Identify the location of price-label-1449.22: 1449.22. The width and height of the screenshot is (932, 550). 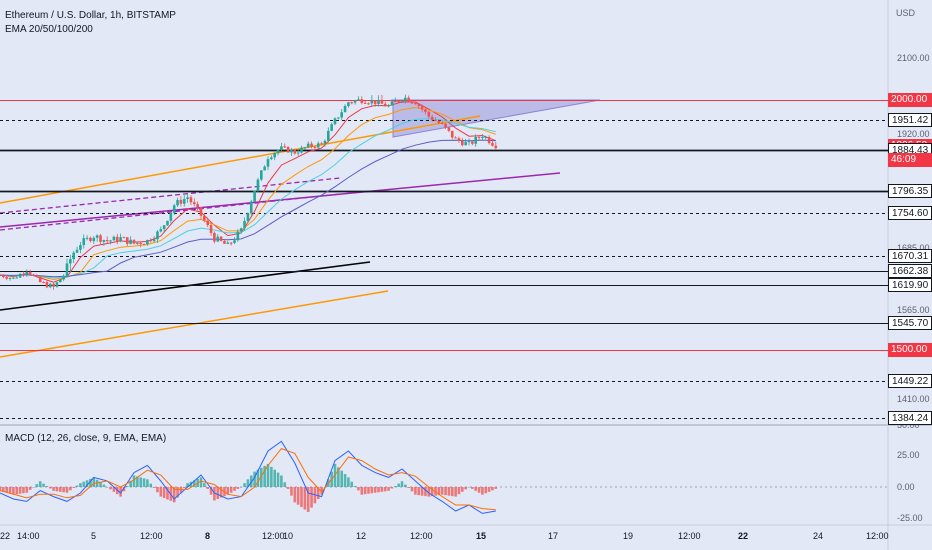
(910, 381).